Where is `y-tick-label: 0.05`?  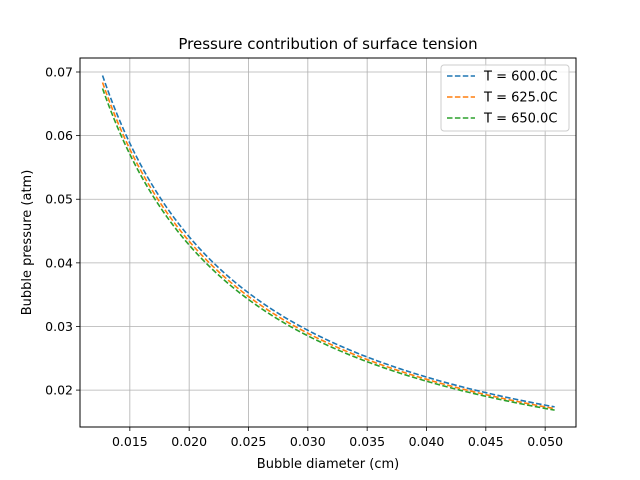
y-tick-label: 0.05 is located at coordinates (59, 199).